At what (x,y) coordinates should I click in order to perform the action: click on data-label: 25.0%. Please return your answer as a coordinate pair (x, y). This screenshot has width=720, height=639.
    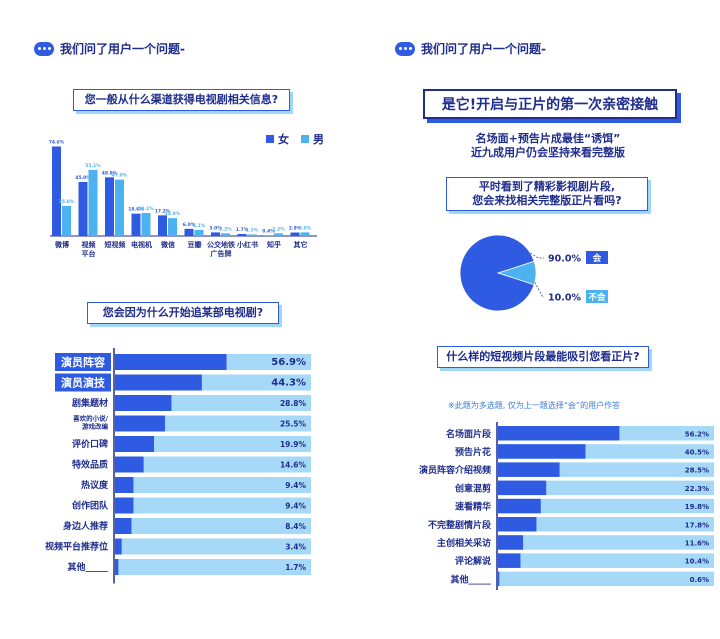
    Looking at the image, I should click on (67, 202).